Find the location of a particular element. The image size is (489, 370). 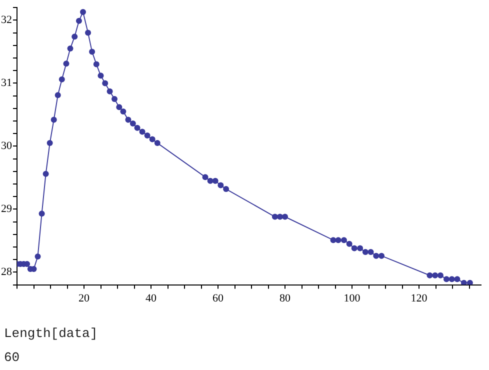

y-tick-label: 32 is located at coordinates (6, 20).